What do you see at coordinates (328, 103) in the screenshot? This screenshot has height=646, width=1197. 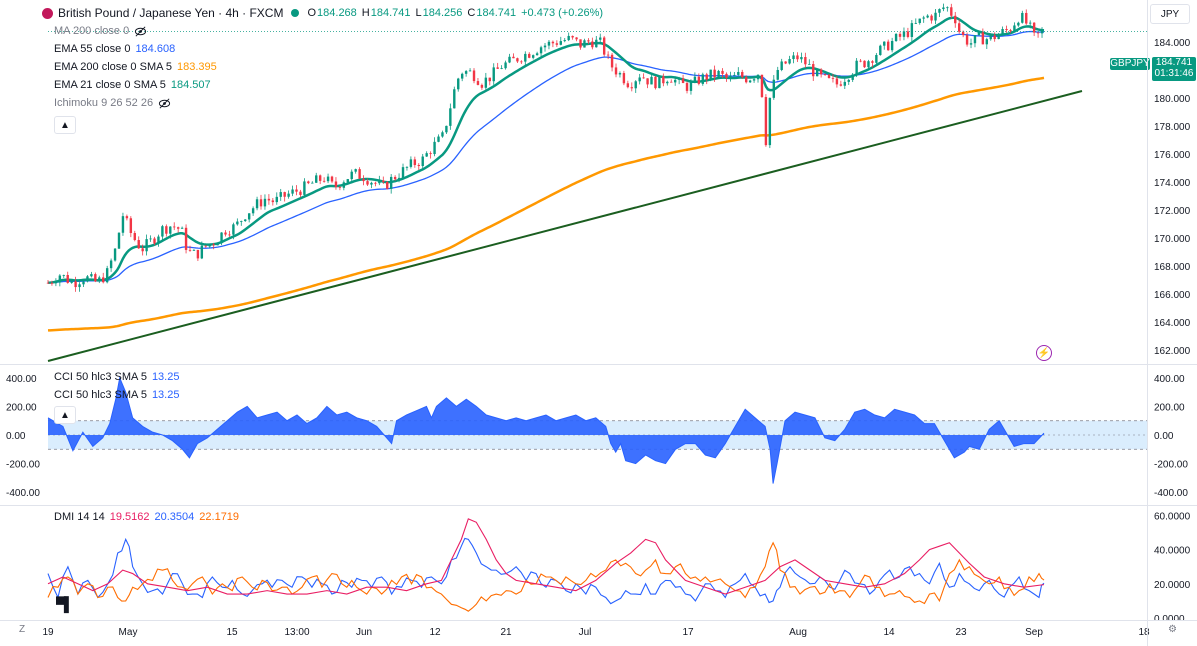 I see `indicator-row: Ichimoku 9 26 52 26` at bounding box center [328, 103].